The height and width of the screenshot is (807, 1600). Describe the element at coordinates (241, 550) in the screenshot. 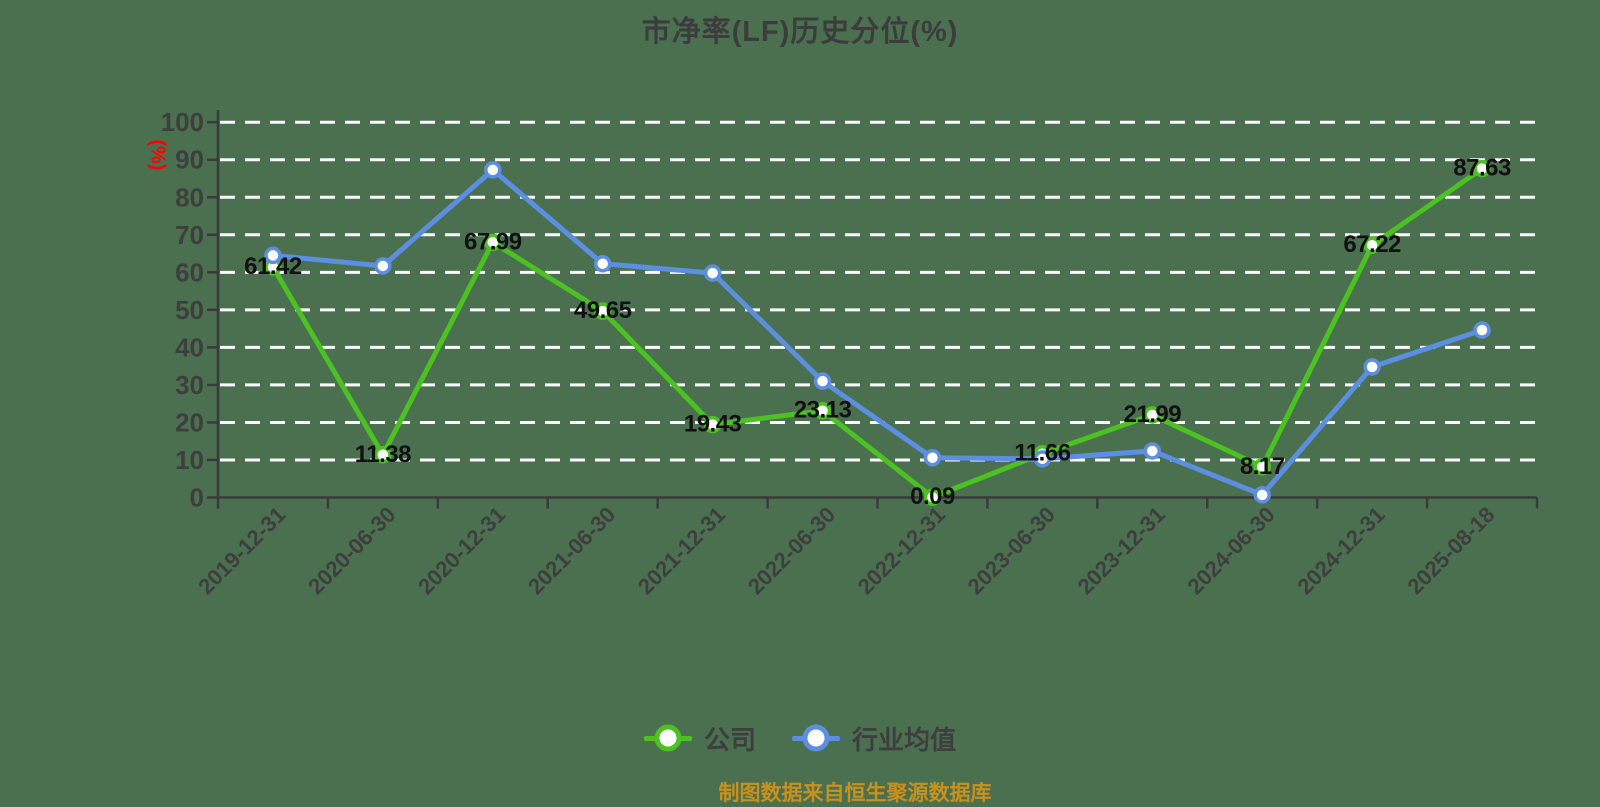

I see `x-axis-label: 2019-12-31` at that location.